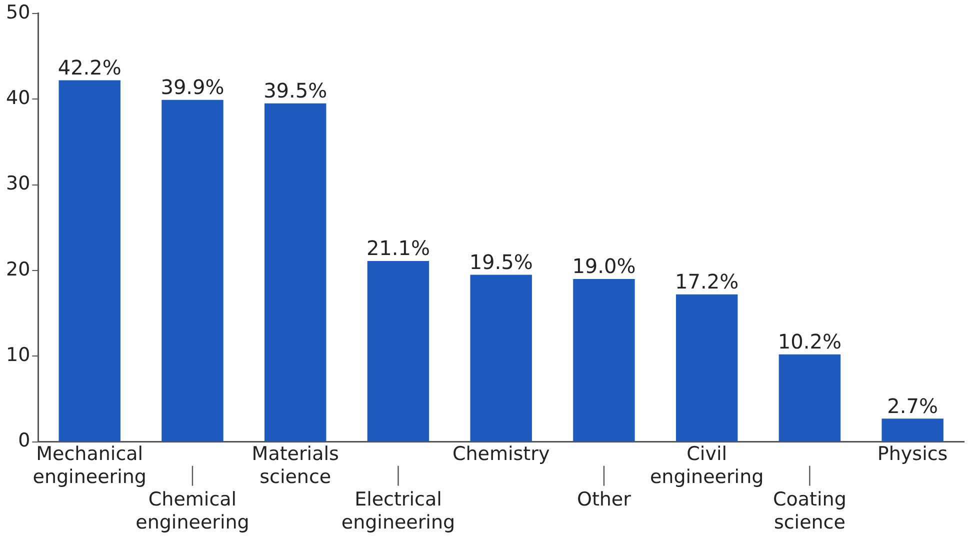 The width and height of the screenshot is (976, 541). What do you see at coordinates (18, 12) in the screenshot?
I see `y-tick-label: 50` at bounding box center [18, 12].